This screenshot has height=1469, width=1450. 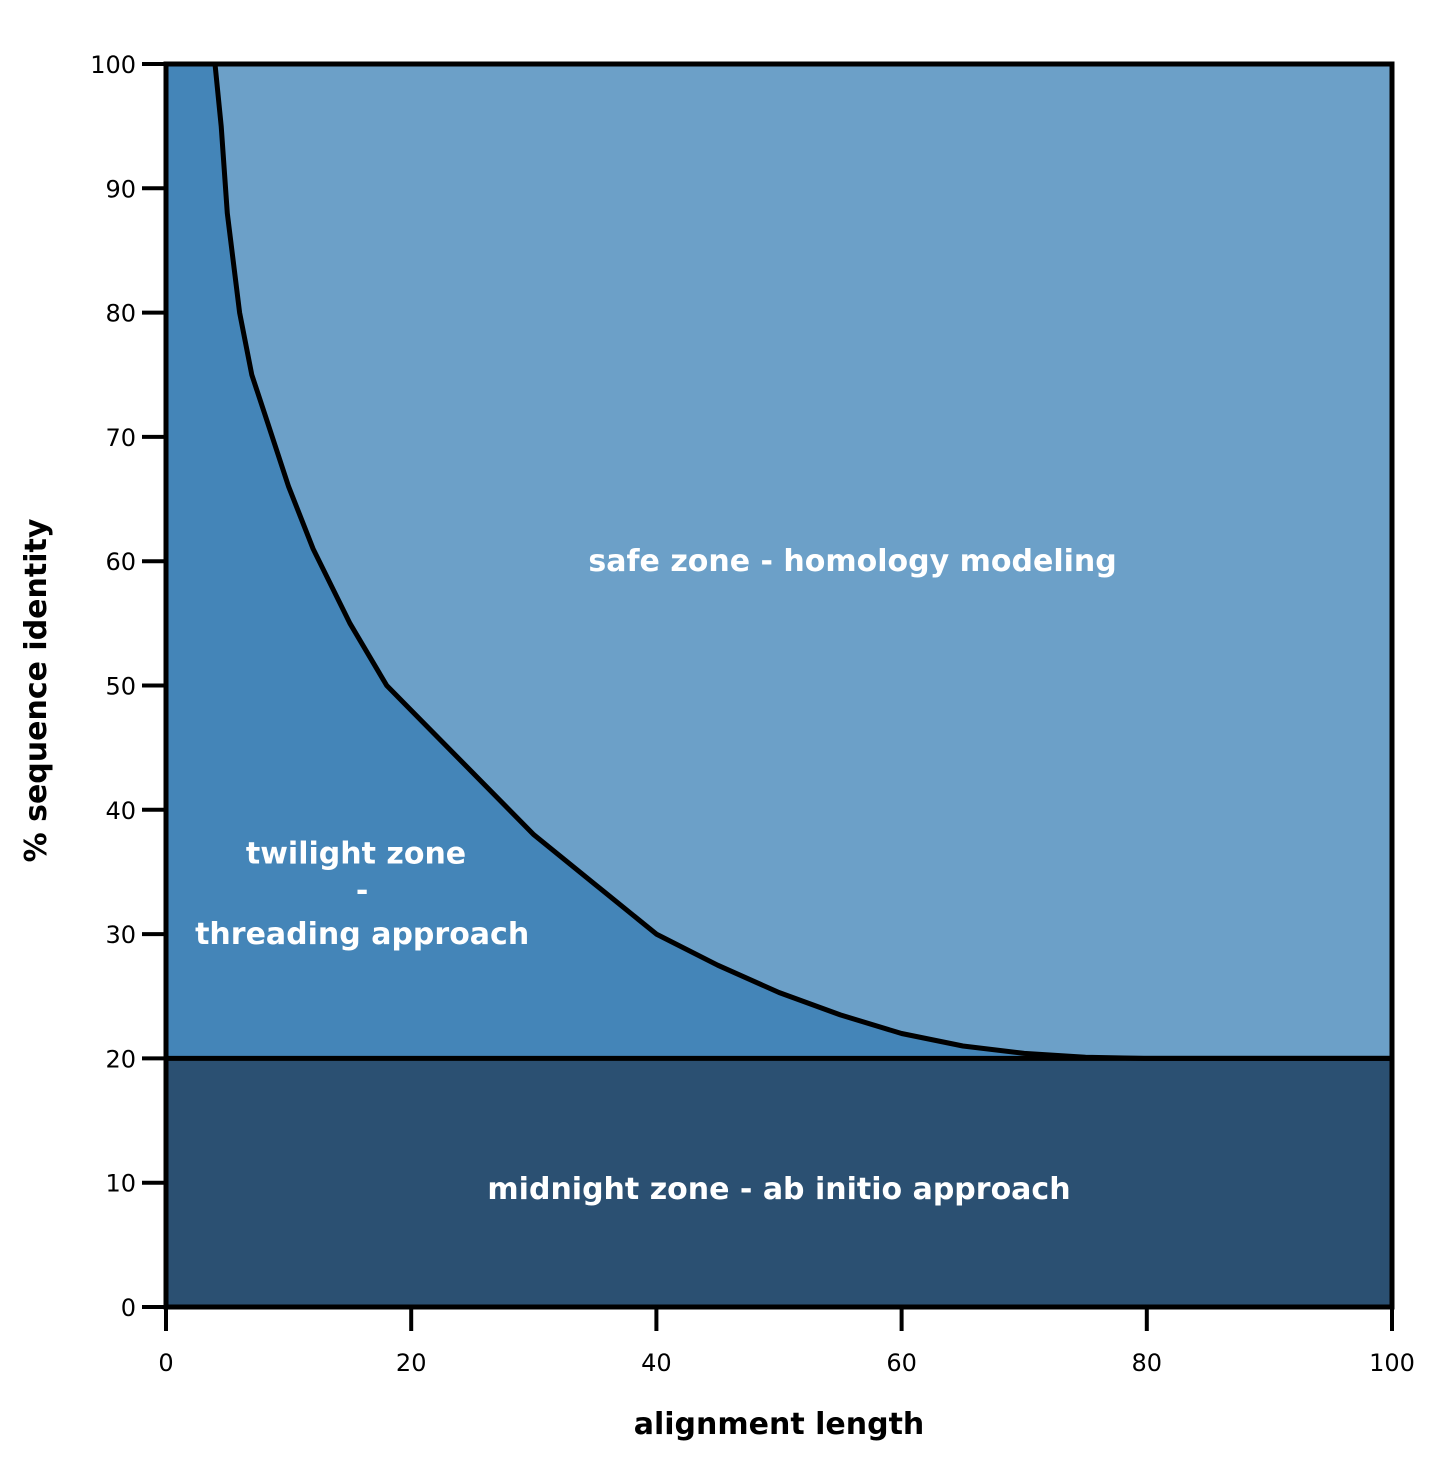 I want to click on x-tick-label: 60, so click(x=901, y=1363).